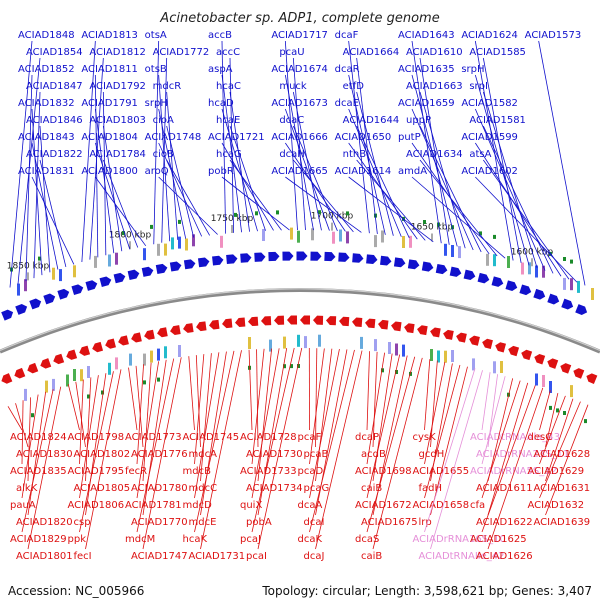 The height and width of the screenshot is (600, 600). Describe the element at coordinates (46, 35) in the screenshot. I see `gene-label: ACIAD1848` at that location.